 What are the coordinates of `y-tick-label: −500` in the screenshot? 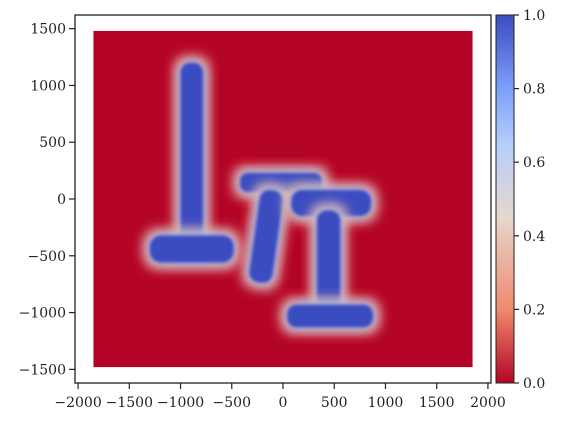 It's located at (47, 257).